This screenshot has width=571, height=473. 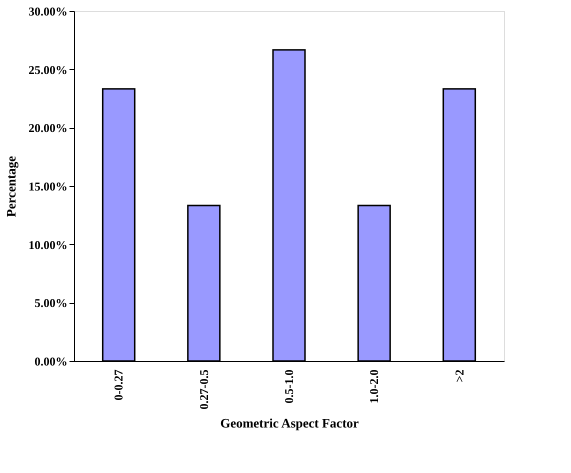 I want to click on x-tick-label: 1.0-2.0, so click(x=374, y=387).